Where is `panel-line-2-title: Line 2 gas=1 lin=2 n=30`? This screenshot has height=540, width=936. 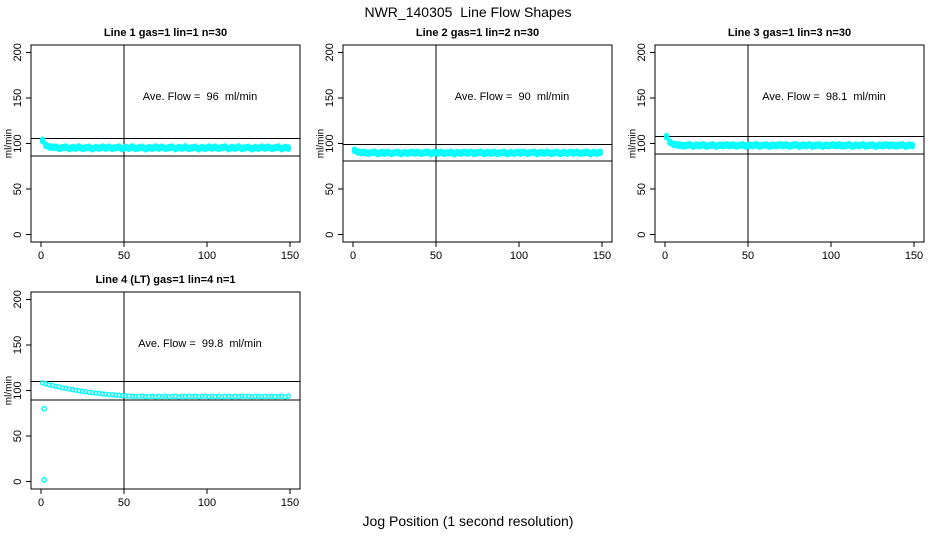 panel-line-2-title: Line 2 gas=1 lin=2 n=30 is located at coordinates (477, 33).